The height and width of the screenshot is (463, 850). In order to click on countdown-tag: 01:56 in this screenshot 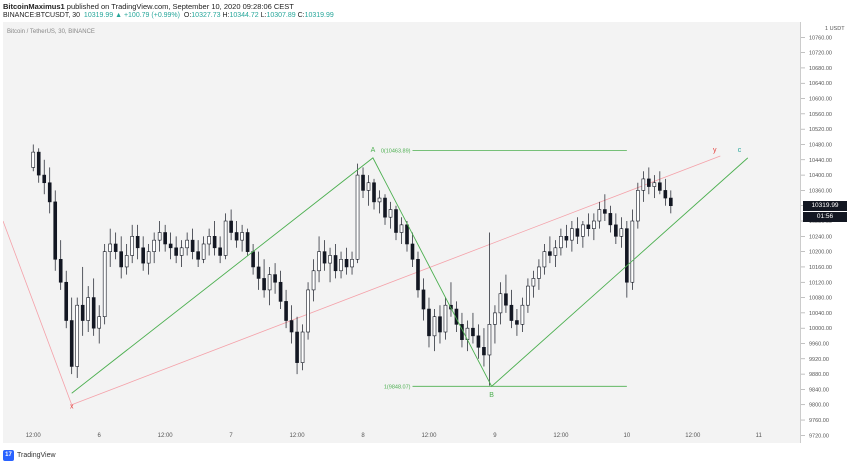, I will do `click(825, 216)`.